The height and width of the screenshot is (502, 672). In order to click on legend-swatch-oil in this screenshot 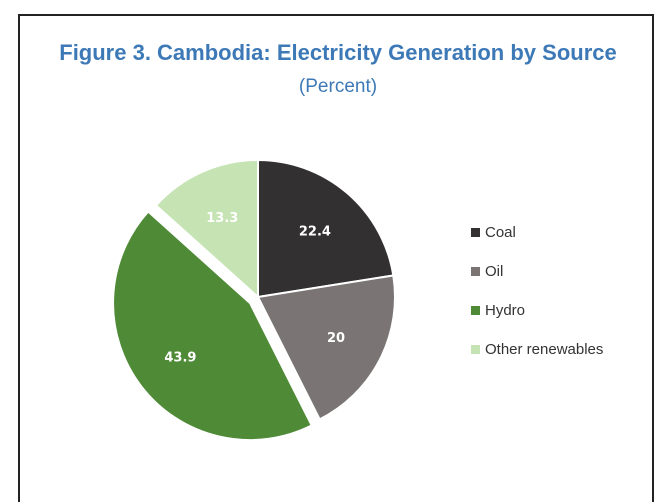, I will do `click(475, 271)`.